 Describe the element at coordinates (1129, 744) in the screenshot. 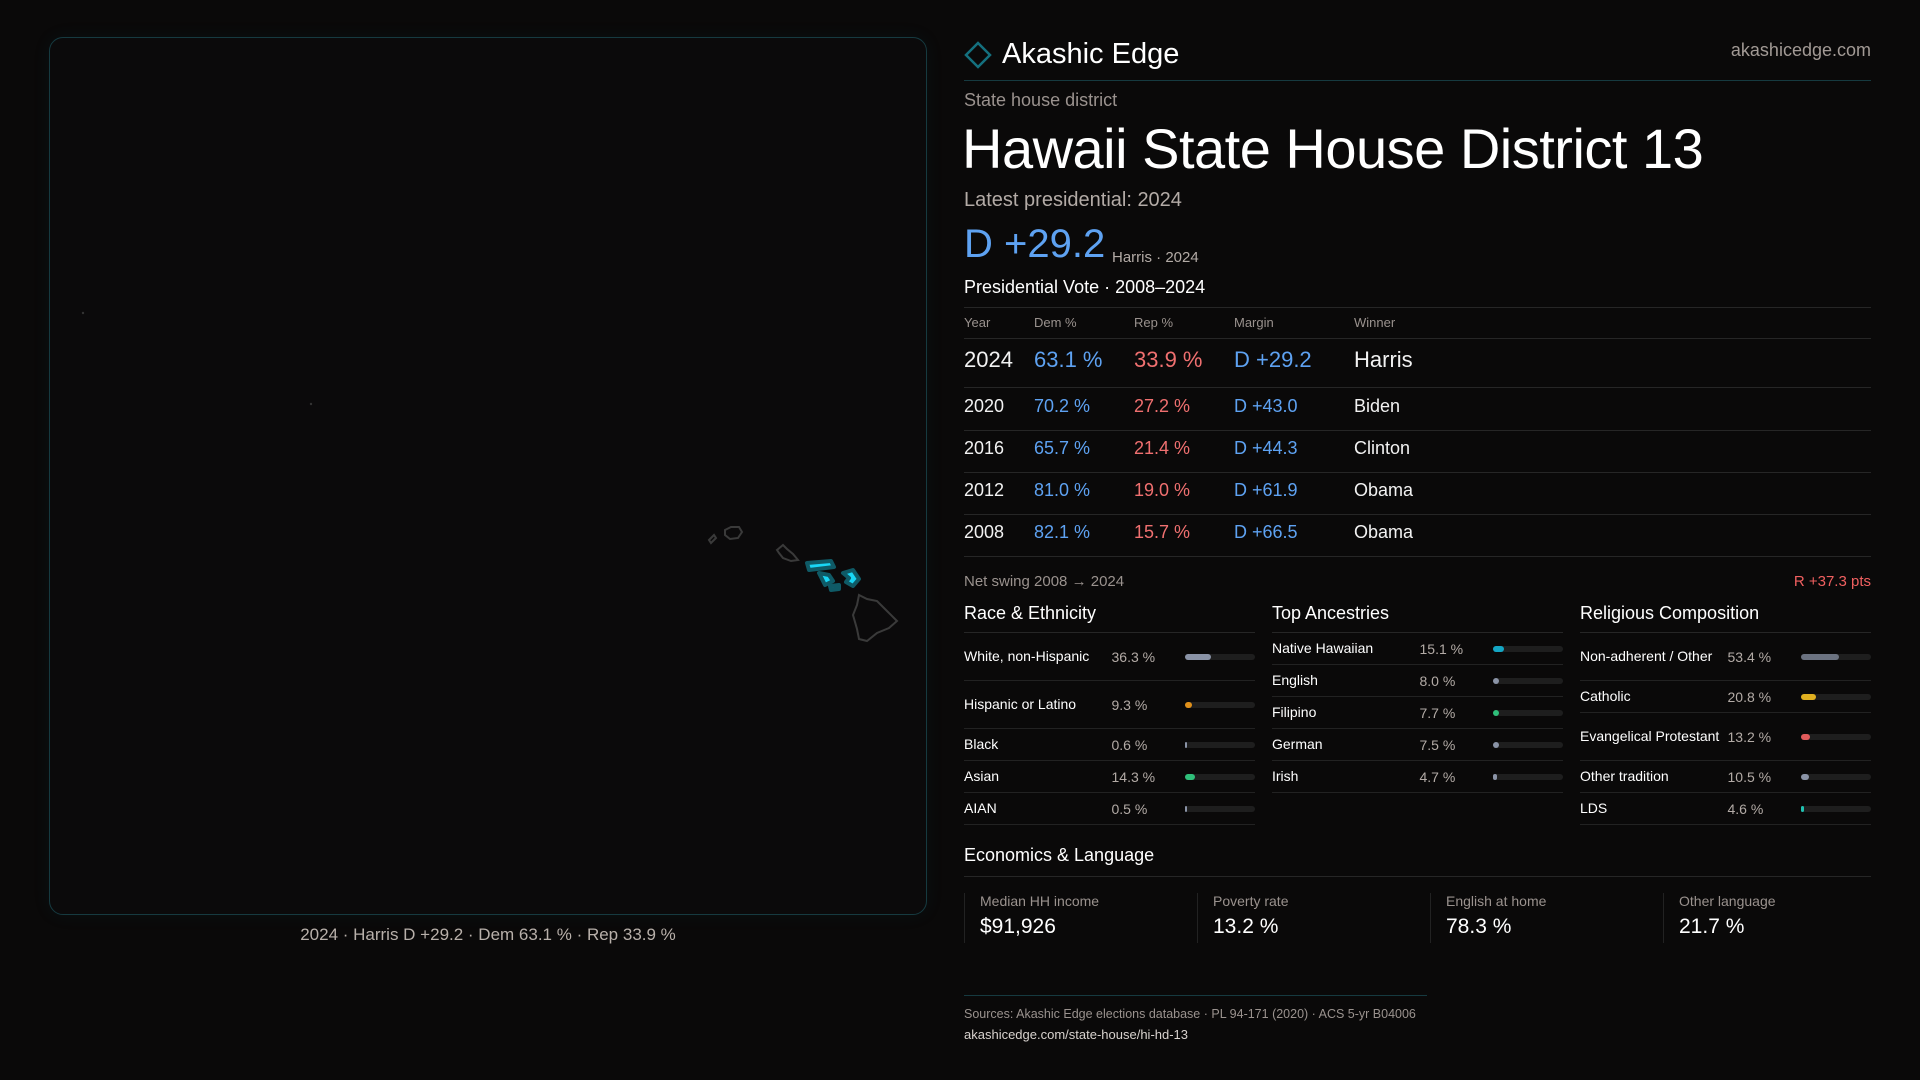

I see `row-value: 0.6 %` at that location.